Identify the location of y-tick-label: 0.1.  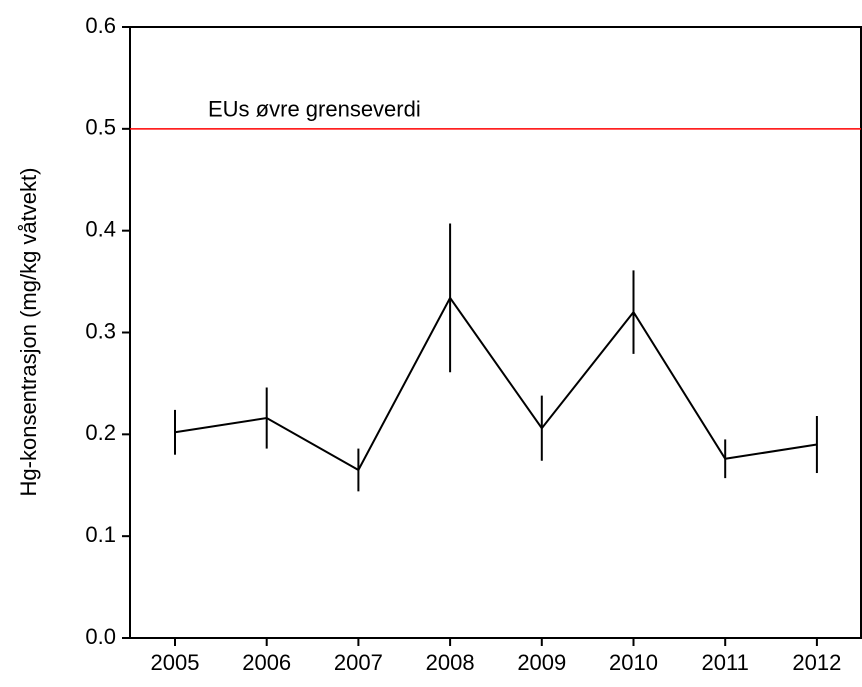
(100, 534).